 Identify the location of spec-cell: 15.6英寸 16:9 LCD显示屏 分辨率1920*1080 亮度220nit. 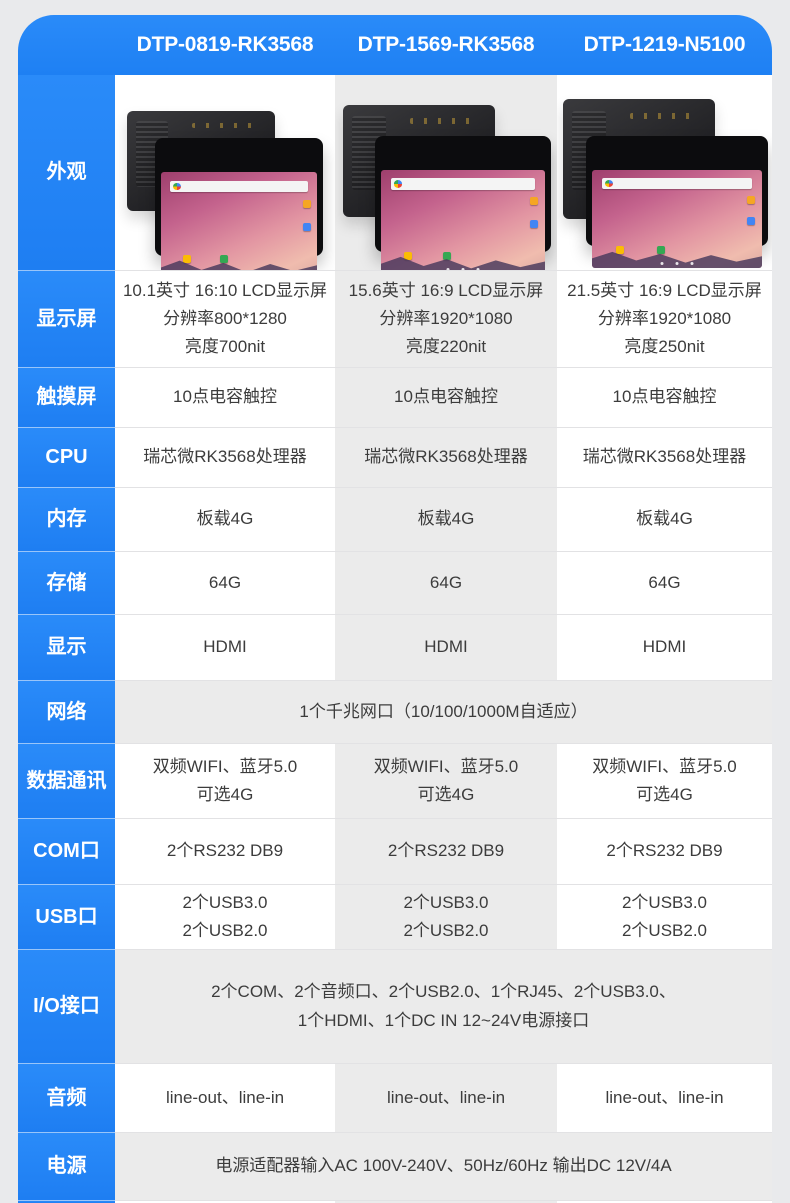
(446, 318).